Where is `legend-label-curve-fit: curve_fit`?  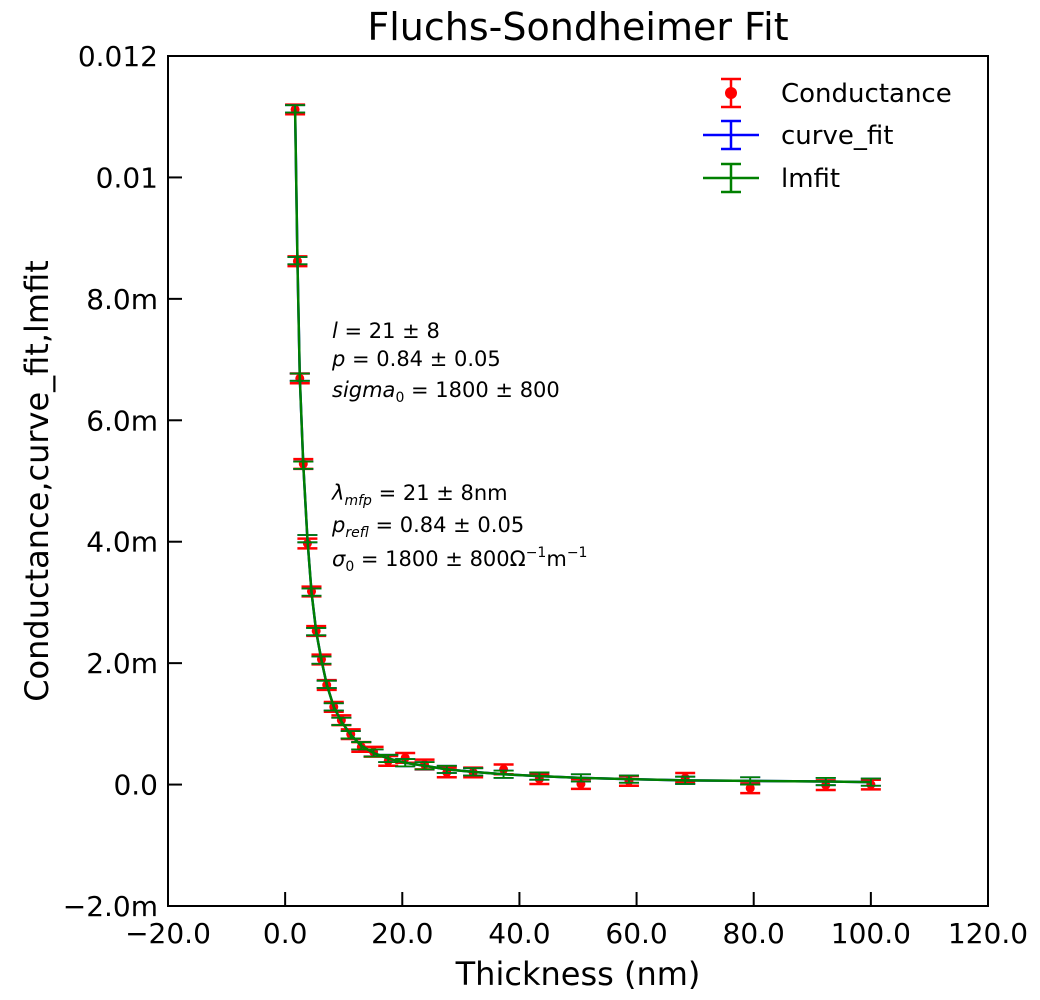 legend-label-curve-fit: curve_fit is located at coordinates (837, 136).